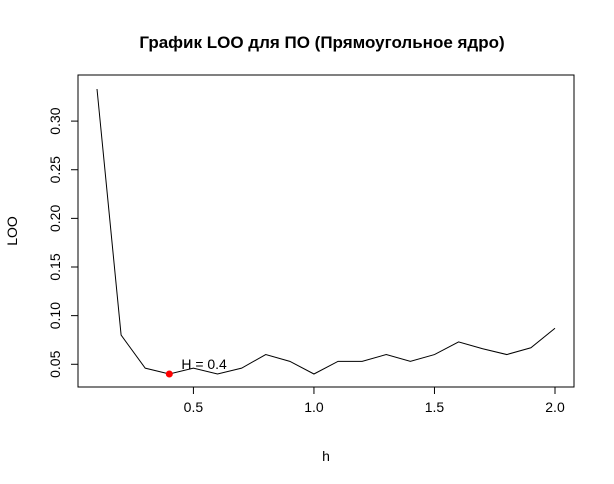 The height and width of the screenshot is (484, 614). What do you see at coordinates (55, 266) in the screenshot?
I see `y-tick-label: 0.15` at bounding box center [55, 266].